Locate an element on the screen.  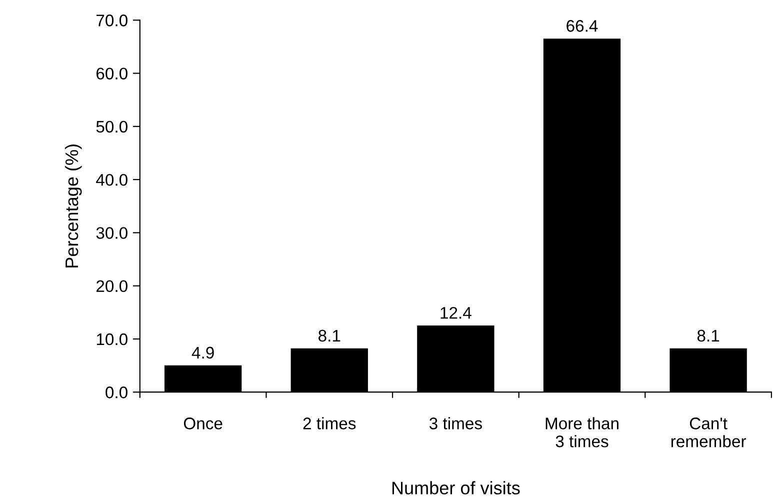
x-tick-label: 3 times is located at coordinates (455, 423).